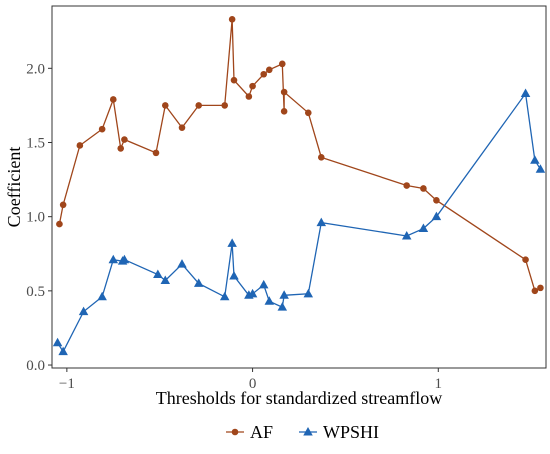 This screenshot has height=454, width=550. What do you see at coordinates (299, 398) in the screenshot?
I see `x-axis-title: Thresholds for standardized streamflow` at bounding box center [299, 398].